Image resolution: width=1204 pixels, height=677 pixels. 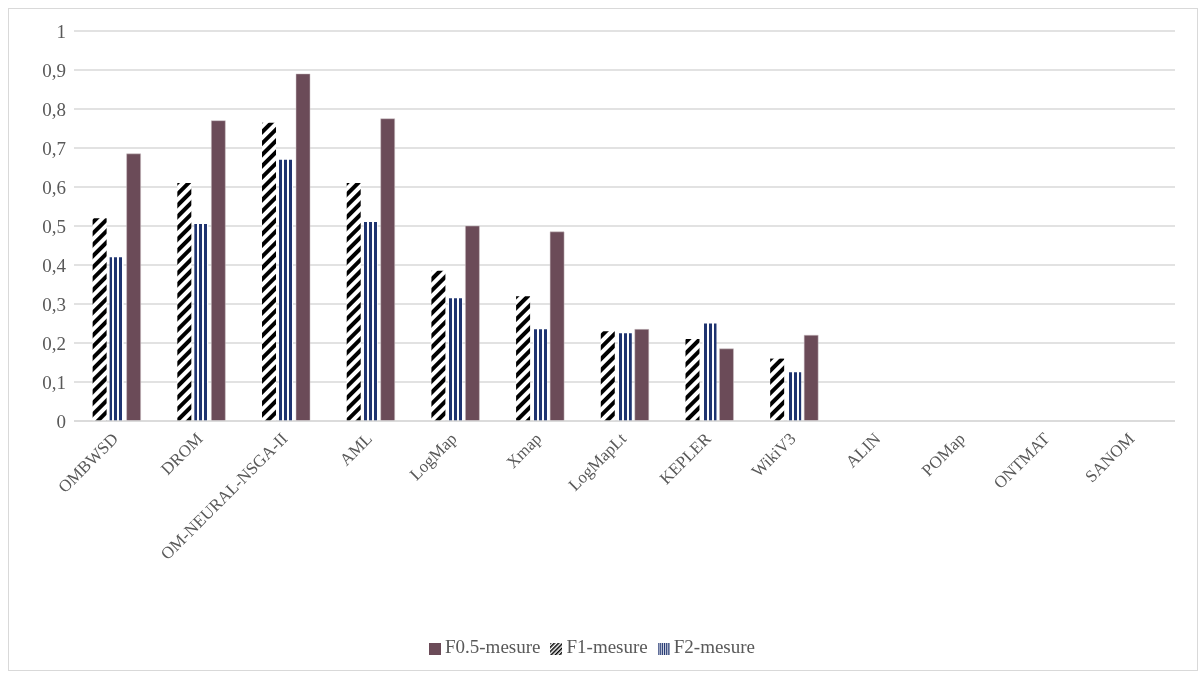 What do you see at coordinates (54, 70) in the screenshot?
I see `y-tick-label: 0,9` at bounding box center [54, 70].